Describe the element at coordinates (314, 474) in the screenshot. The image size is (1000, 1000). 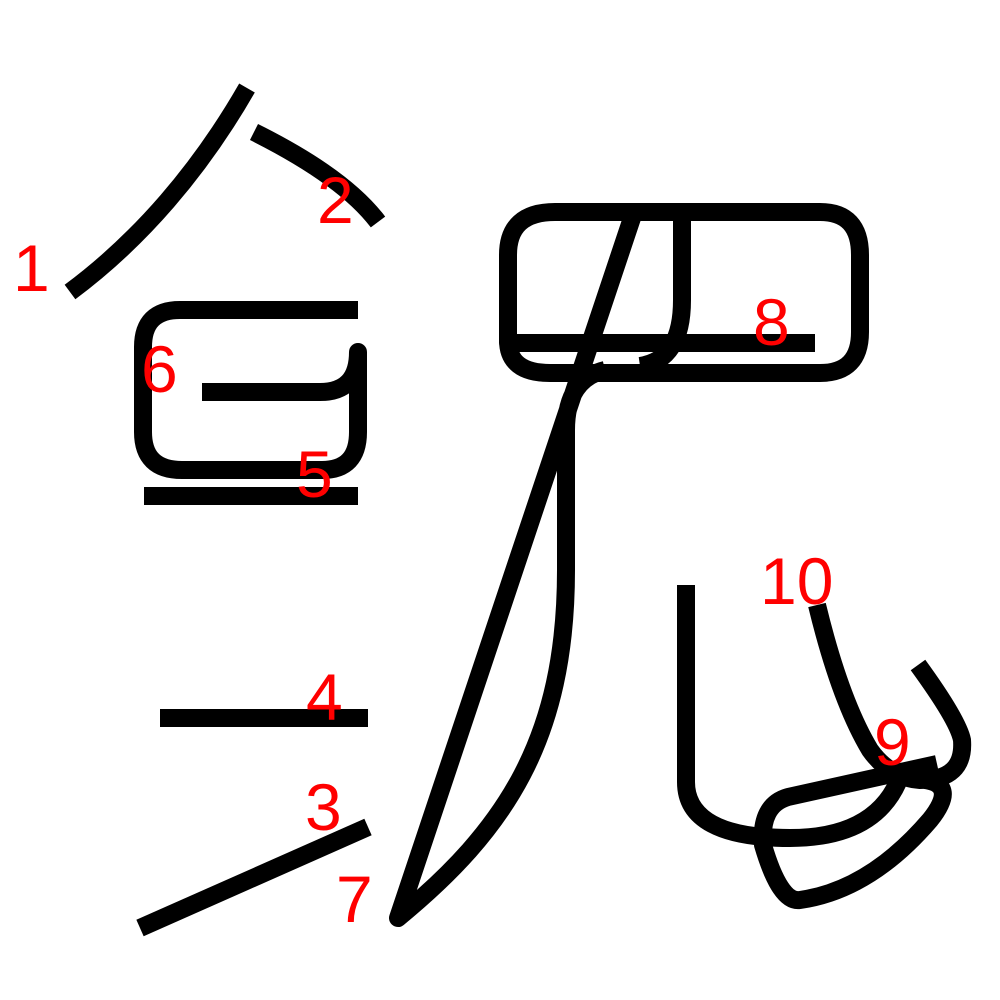
I see `stroke-number-label: 5` at that location.